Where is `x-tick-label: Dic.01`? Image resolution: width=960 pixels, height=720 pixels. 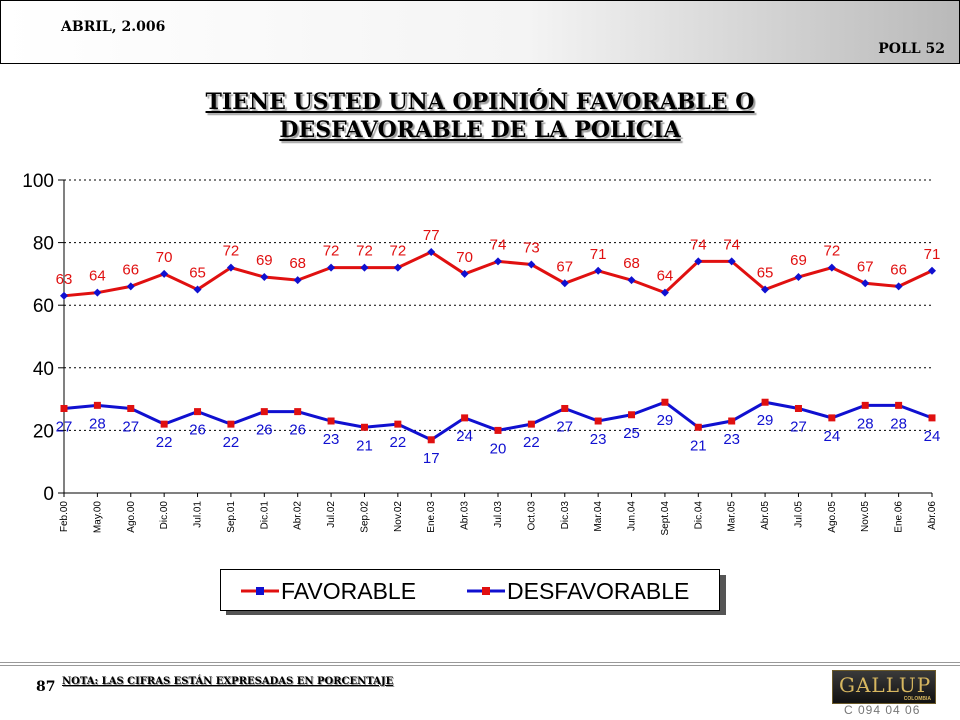
x-tick-label: Dic.01 is located at coordinates (264, 515).